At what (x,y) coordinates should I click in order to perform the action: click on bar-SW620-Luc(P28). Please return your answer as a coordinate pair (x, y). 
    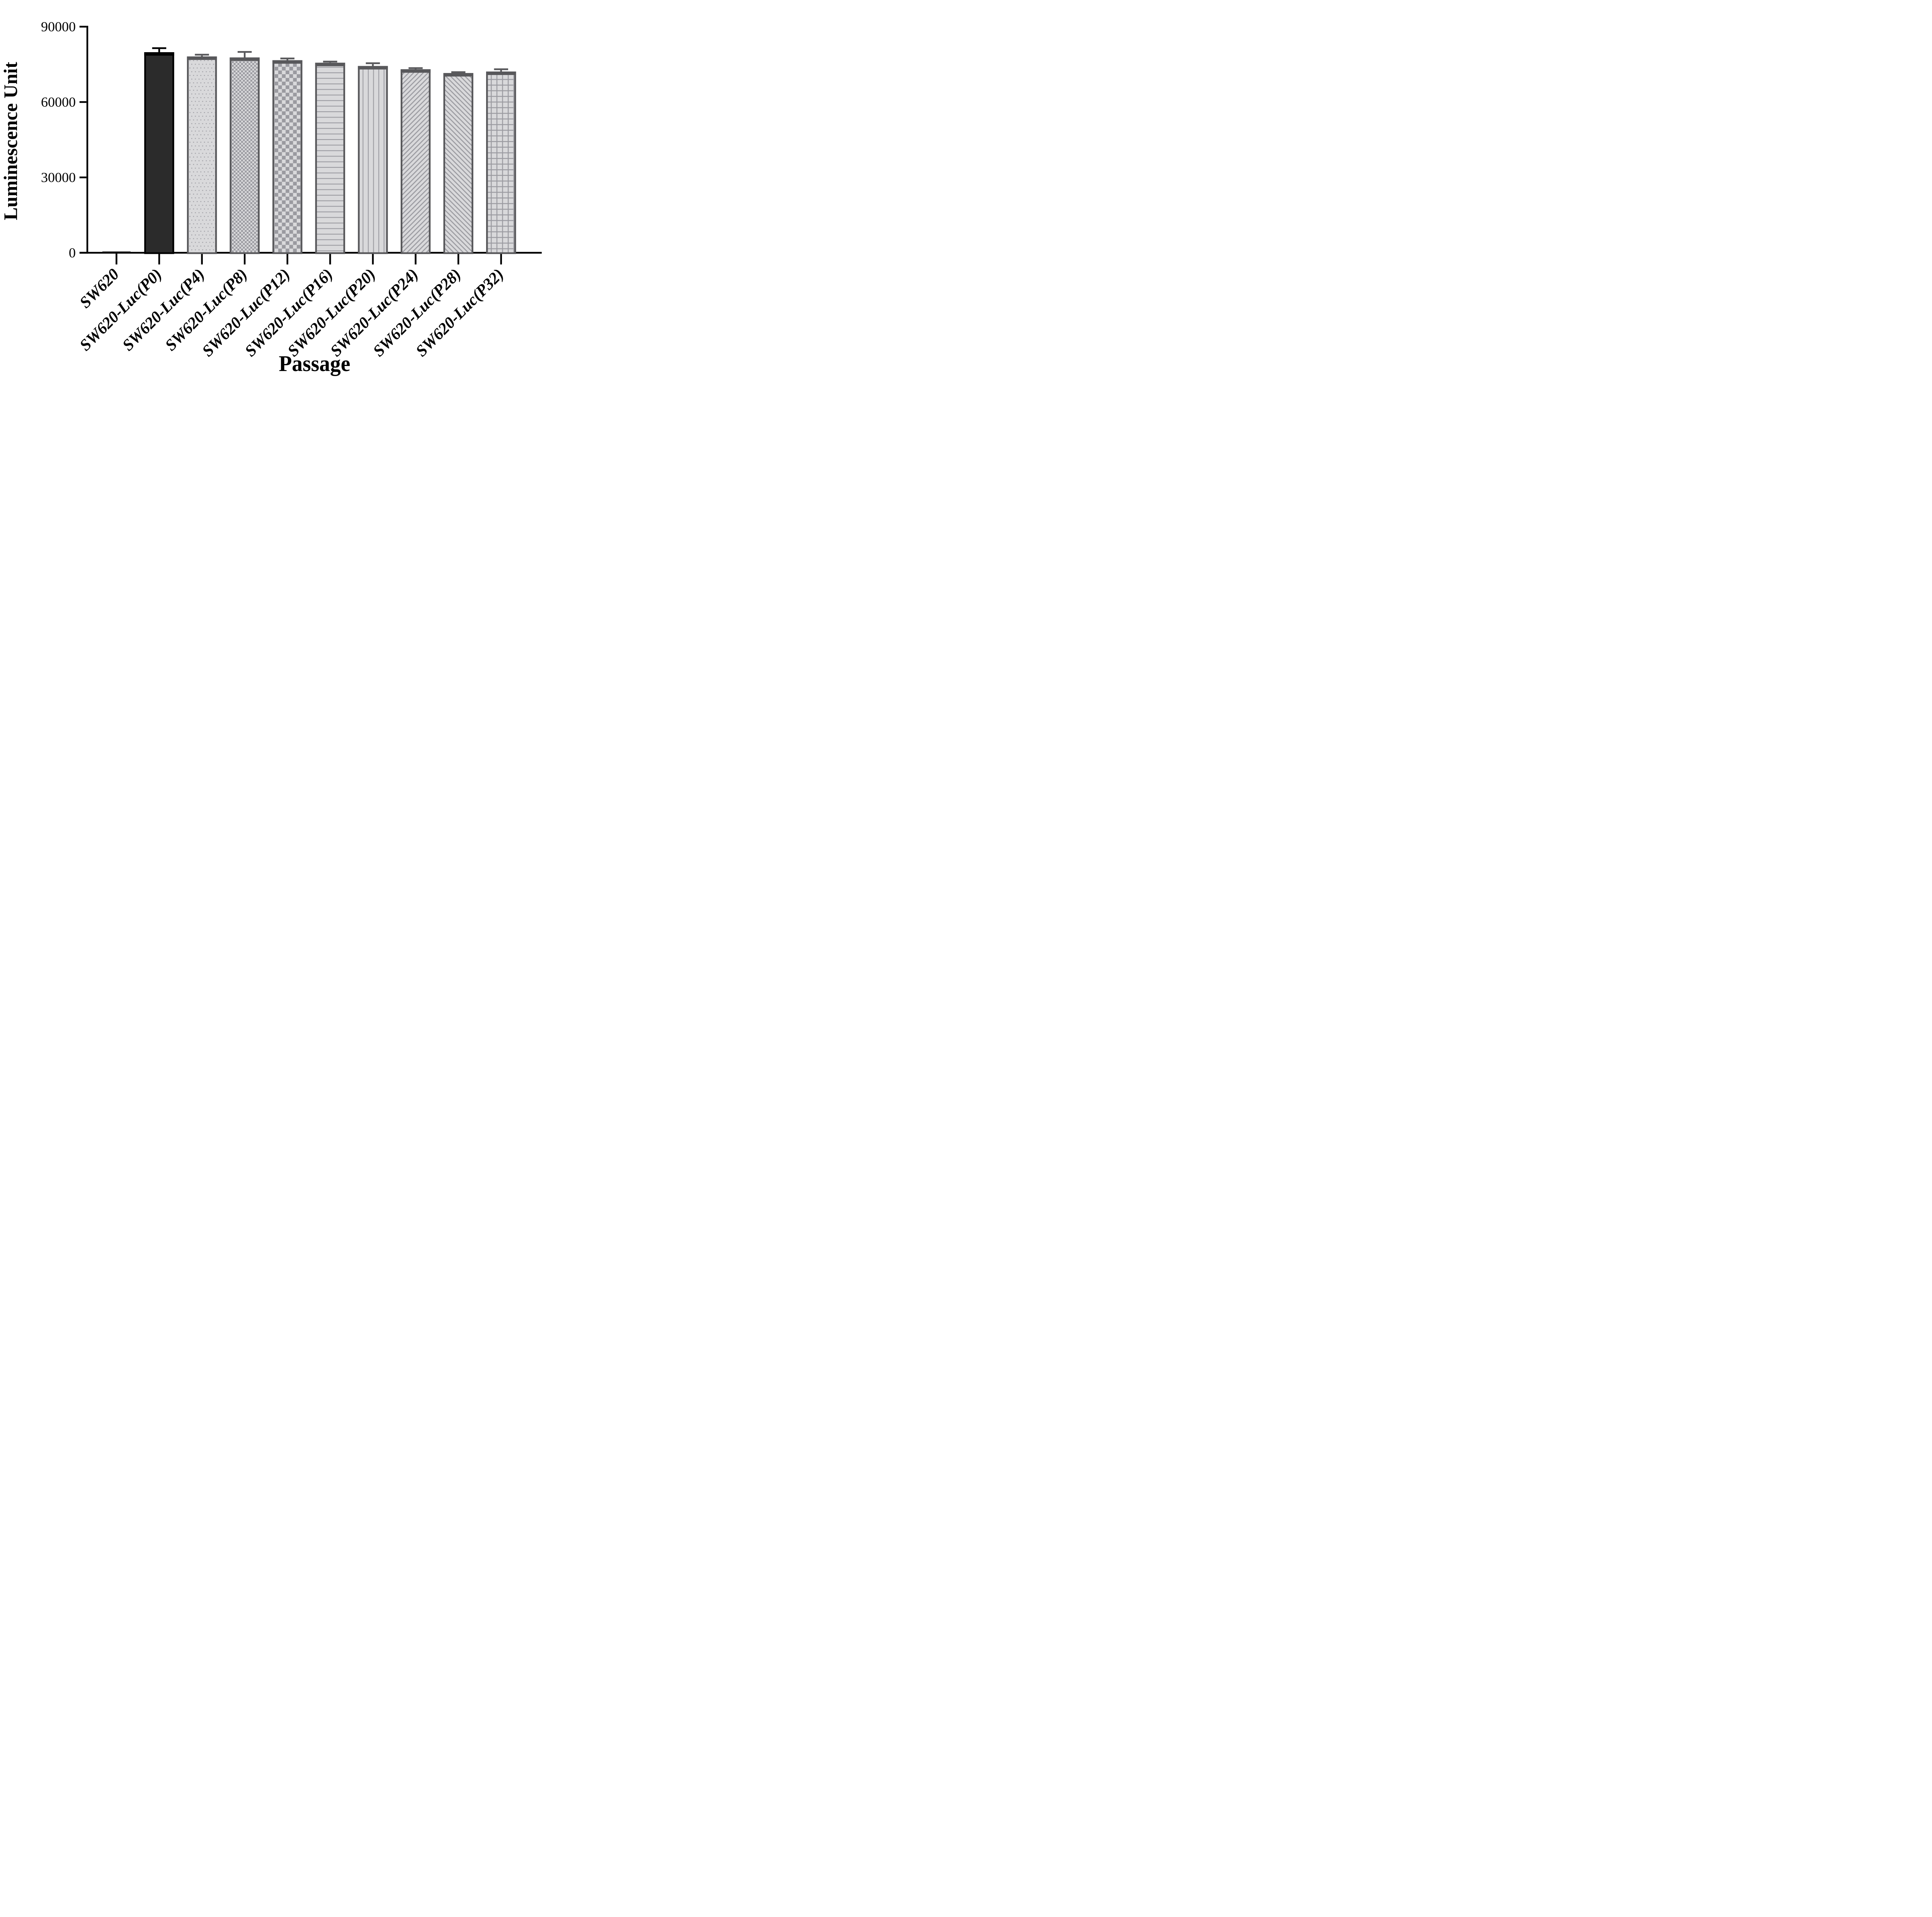
    Looking at the image, I should click on (458, 163).